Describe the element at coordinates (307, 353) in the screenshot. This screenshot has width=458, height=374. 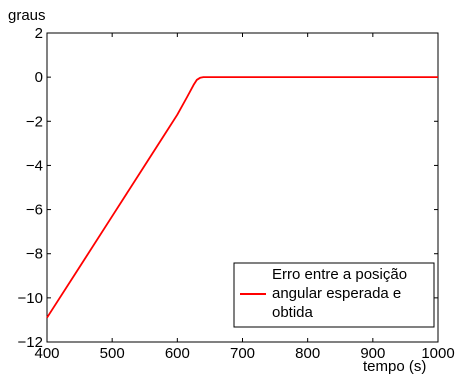
I see `x-tick-label: 800` at that location.